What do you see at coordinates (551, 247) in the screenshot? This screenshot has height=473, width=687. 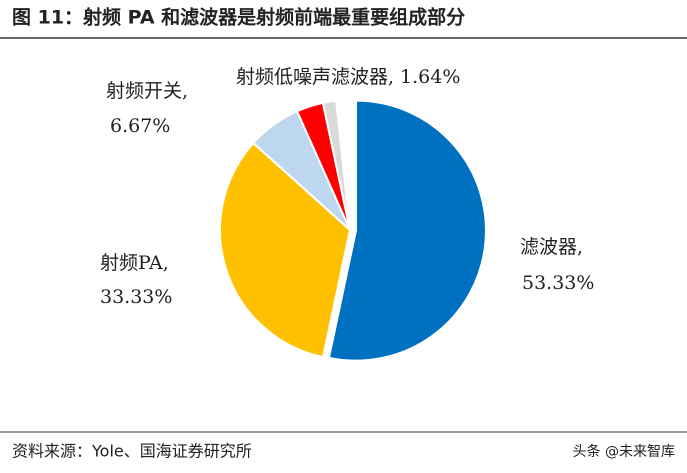 I see `slice-label: 滤波器,` at bounding box center [551, 247].